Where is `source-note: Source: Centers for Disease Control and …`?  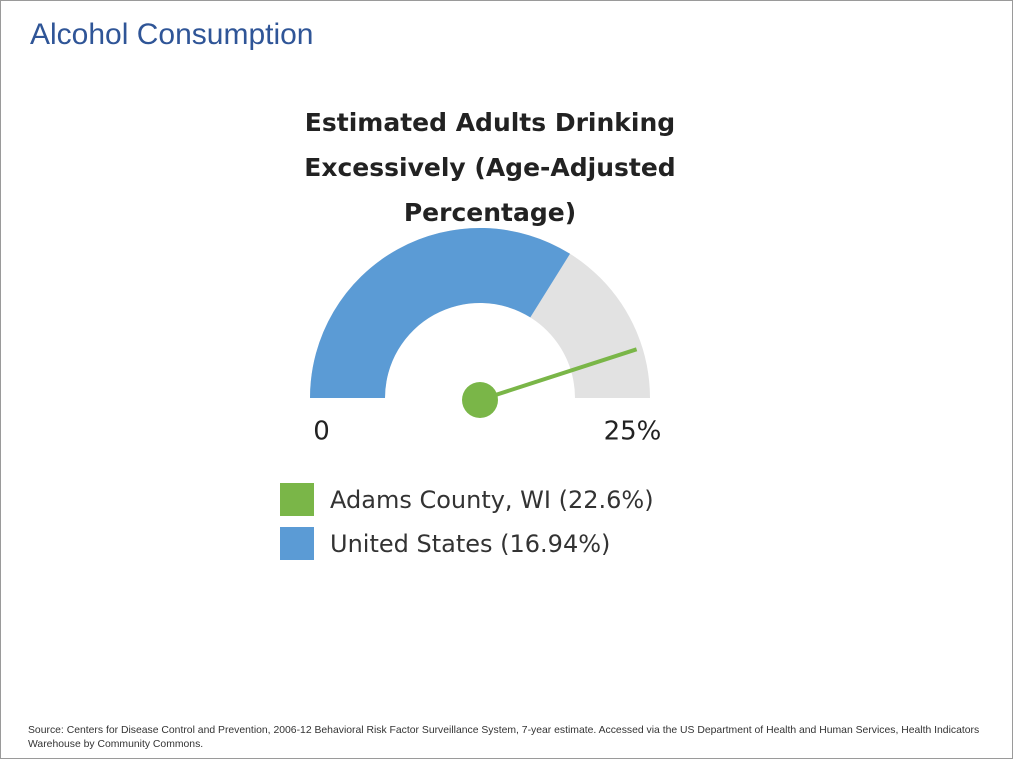 source-note: Source: Centers for Disease Control and … is located at coordinates (504, 737).